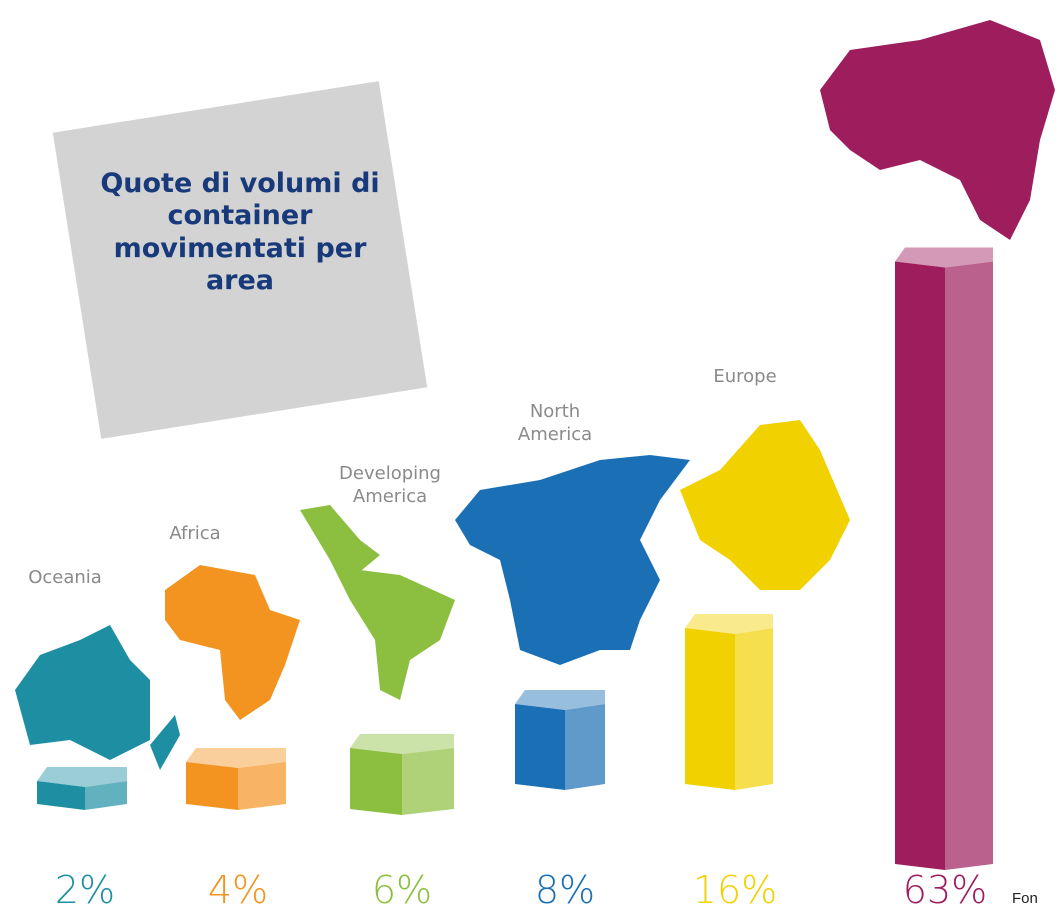 The height and width of the screenshot is (915, 1061). Describe the element at coordinates (195, 533) in the screenshot. I see `category-label: Africa` at that location.